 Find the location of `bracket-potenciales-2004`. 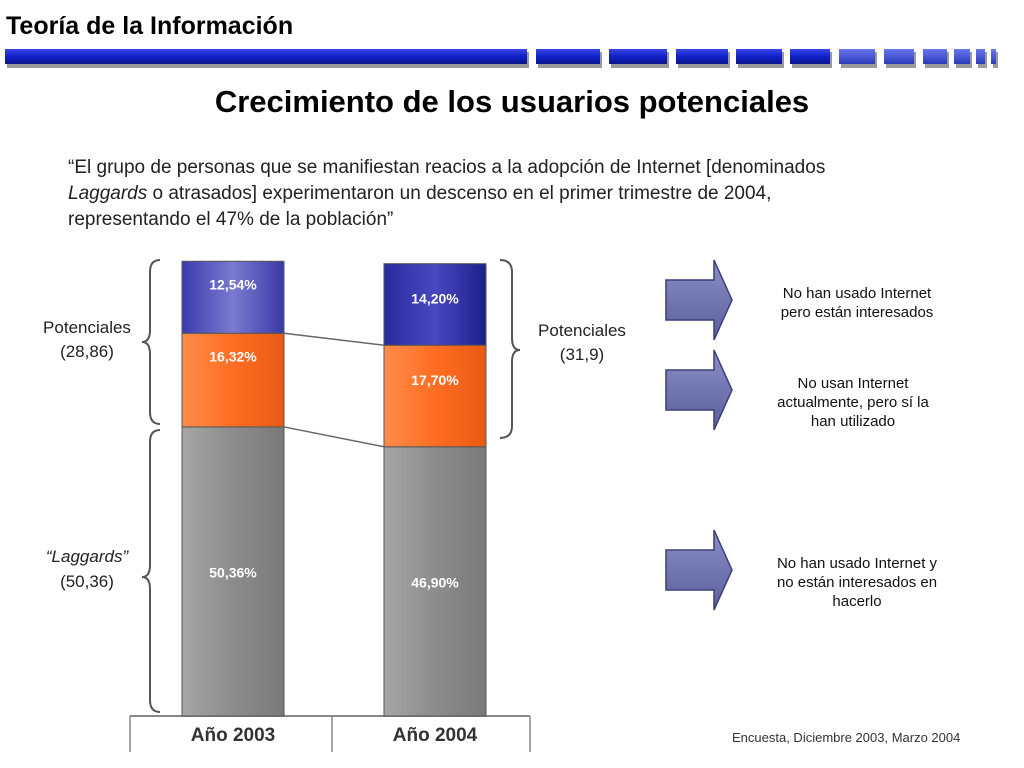

bracket-potenciales-2004 is located at coordinates (510, 349).